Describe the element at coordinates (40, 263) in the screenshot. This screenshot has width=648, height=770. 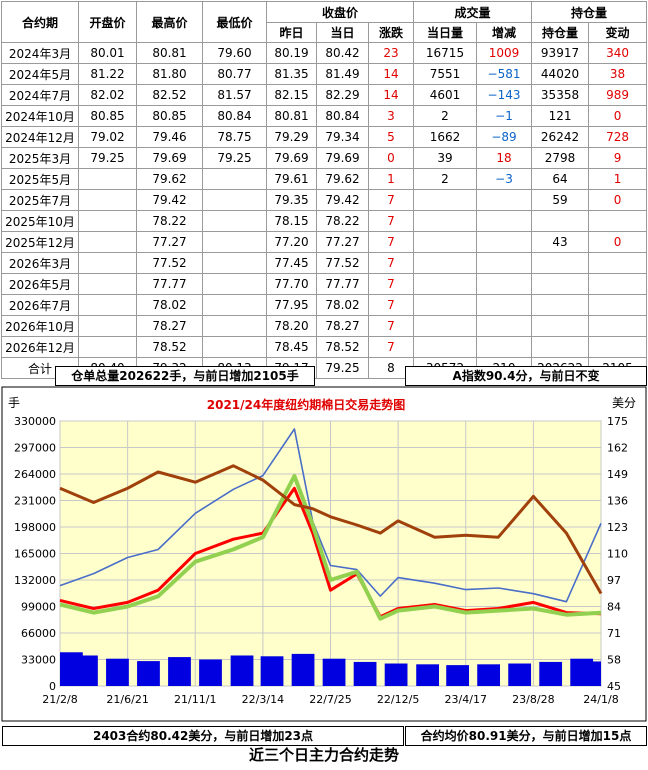
I see `cell-contract: 2026年3月` at that location.